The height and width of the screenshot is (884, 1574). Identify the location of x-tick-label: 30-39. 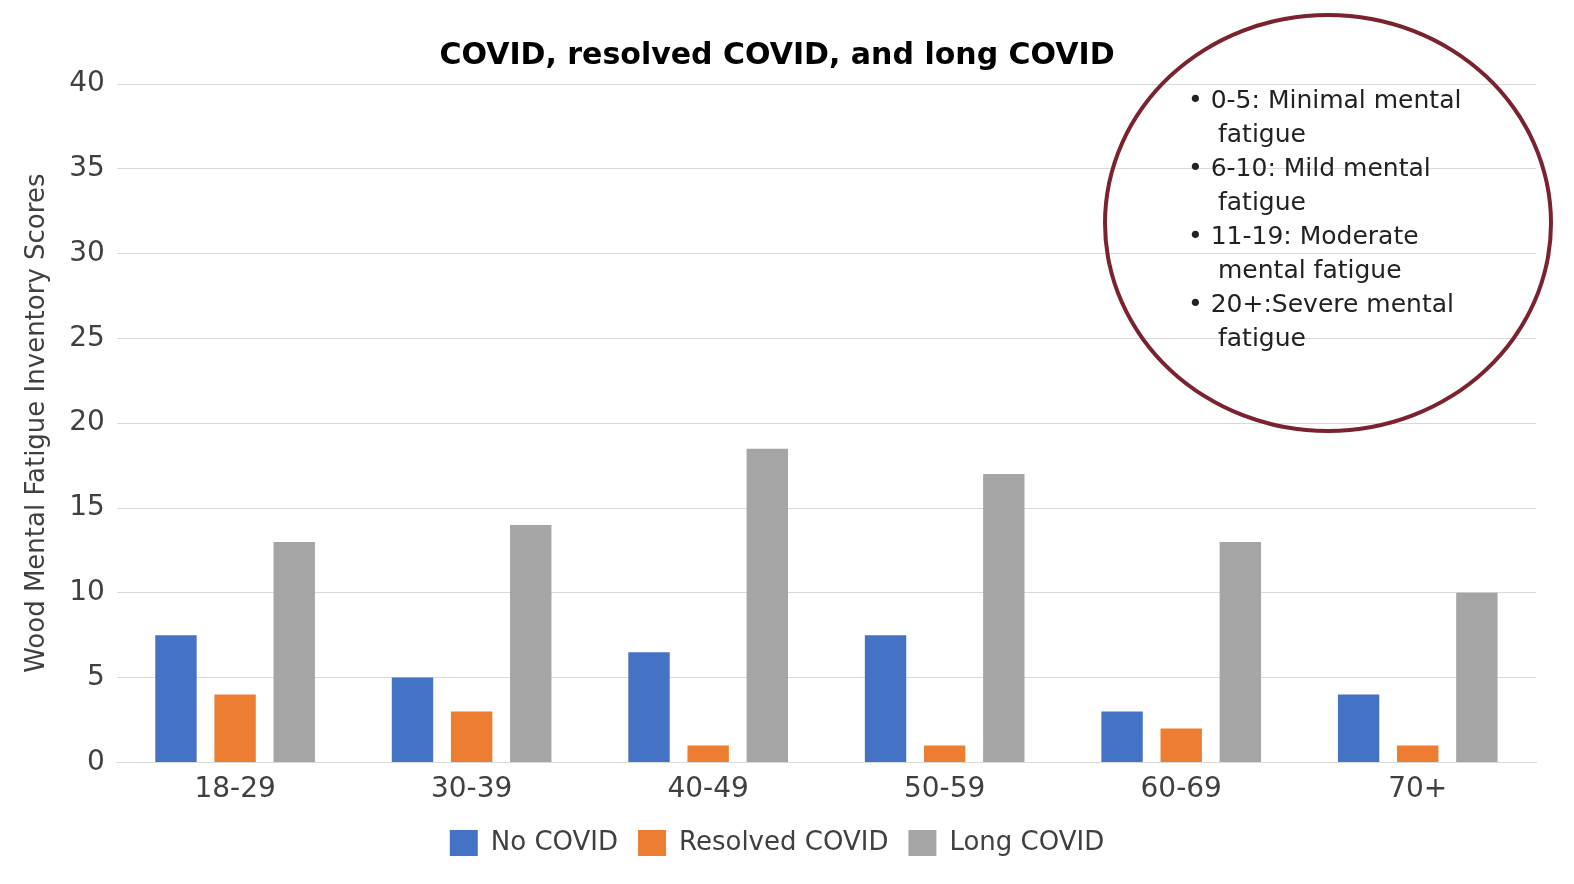
(471, 788).